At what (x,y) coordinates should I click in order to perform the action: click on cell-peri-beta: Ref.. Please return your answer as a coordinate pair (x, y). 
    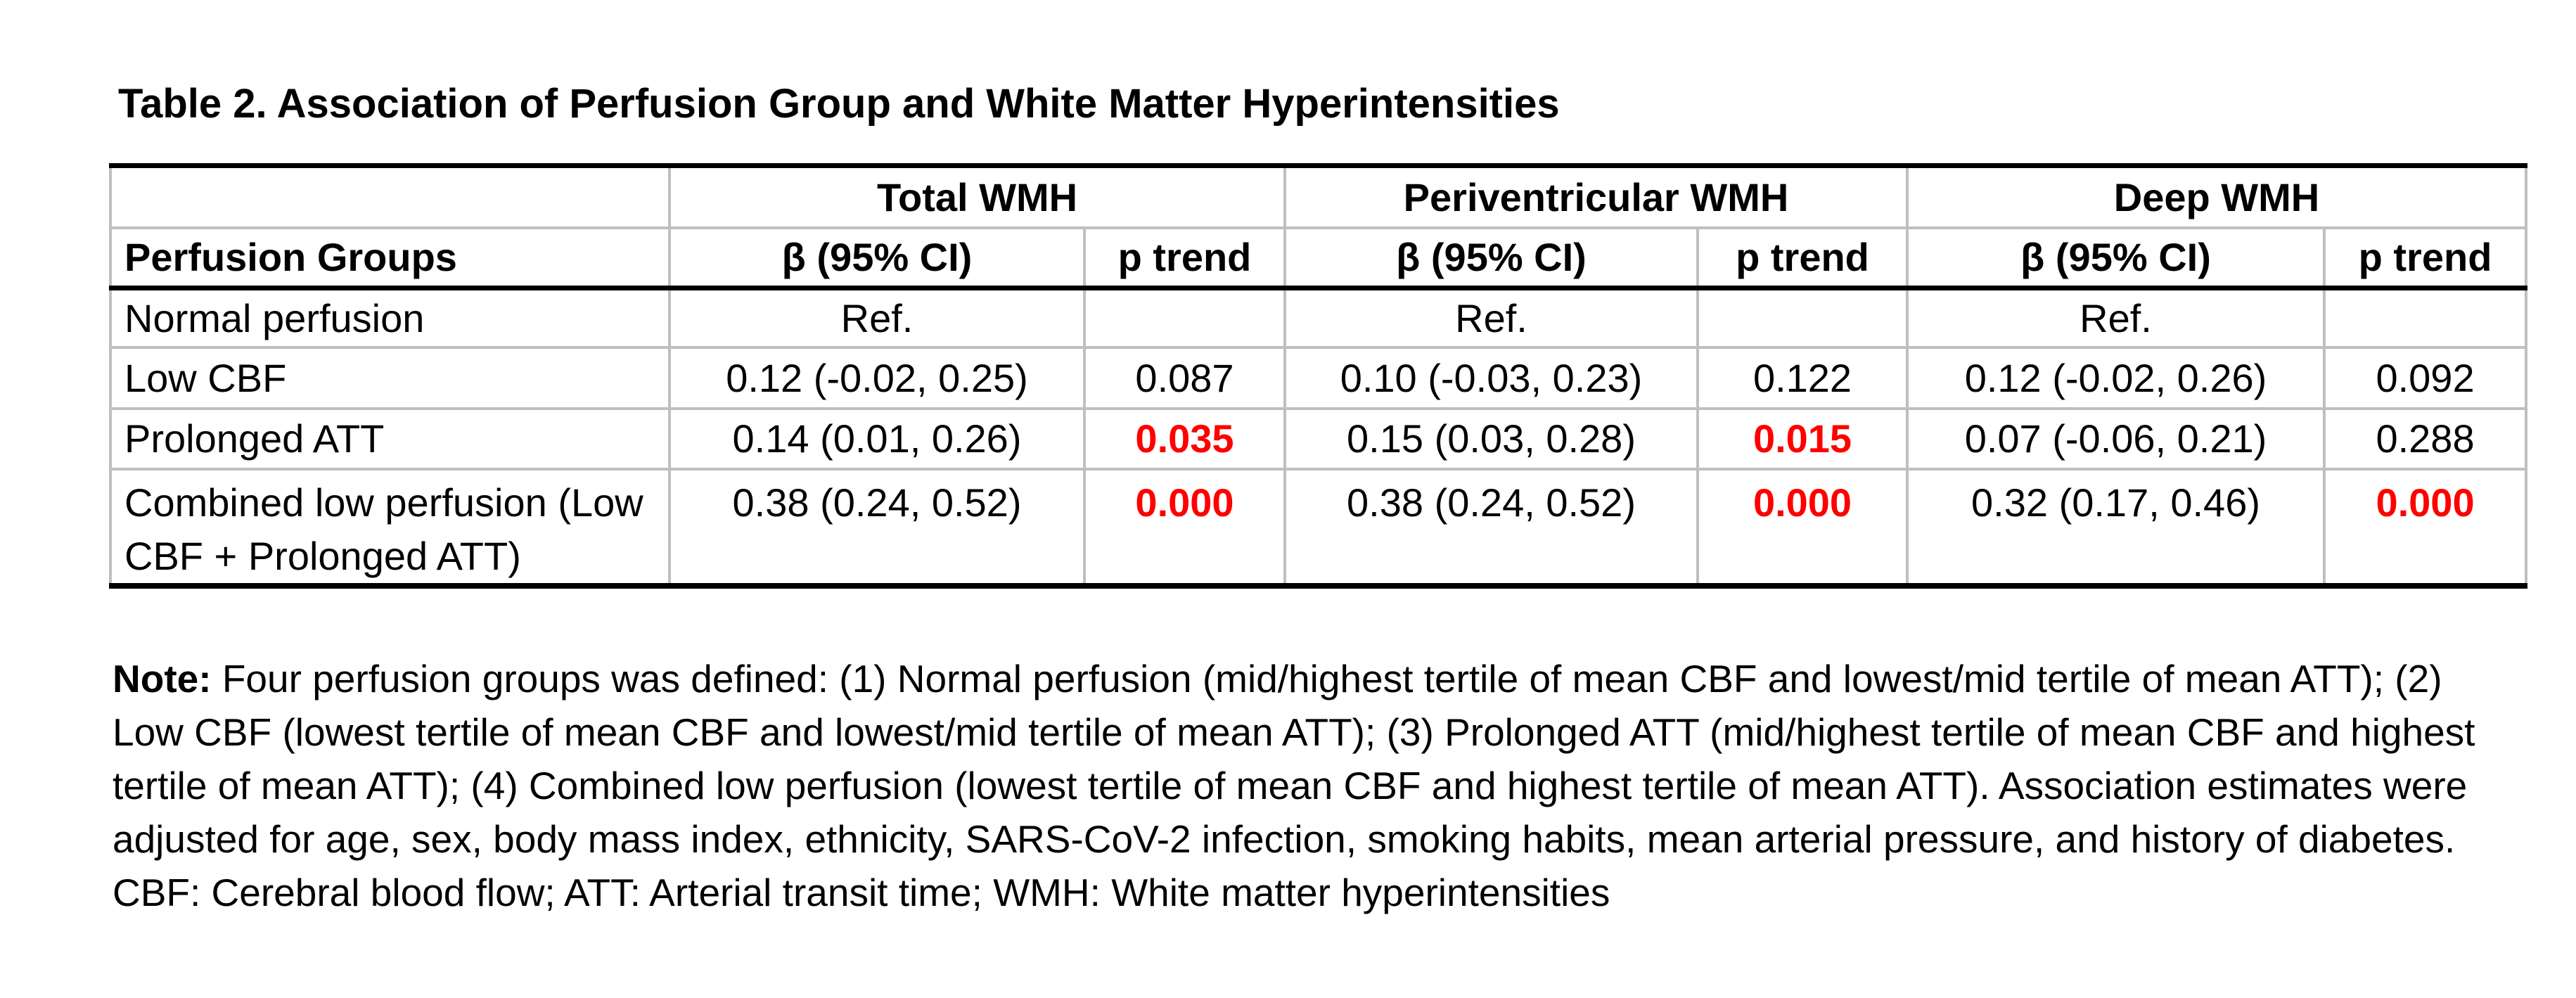
    Looking at the image, I should click on (1491, 317).